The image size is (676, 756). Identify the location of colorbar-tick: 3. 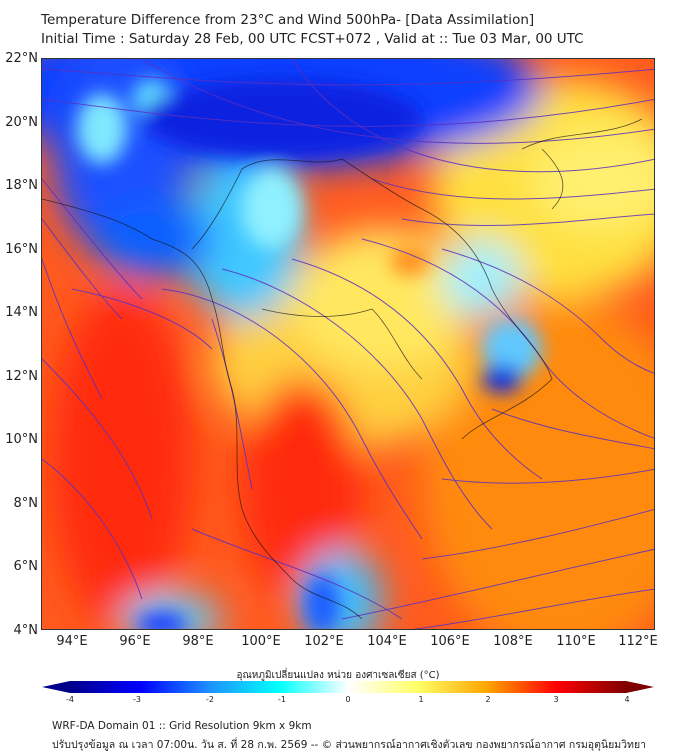
(556, 699).